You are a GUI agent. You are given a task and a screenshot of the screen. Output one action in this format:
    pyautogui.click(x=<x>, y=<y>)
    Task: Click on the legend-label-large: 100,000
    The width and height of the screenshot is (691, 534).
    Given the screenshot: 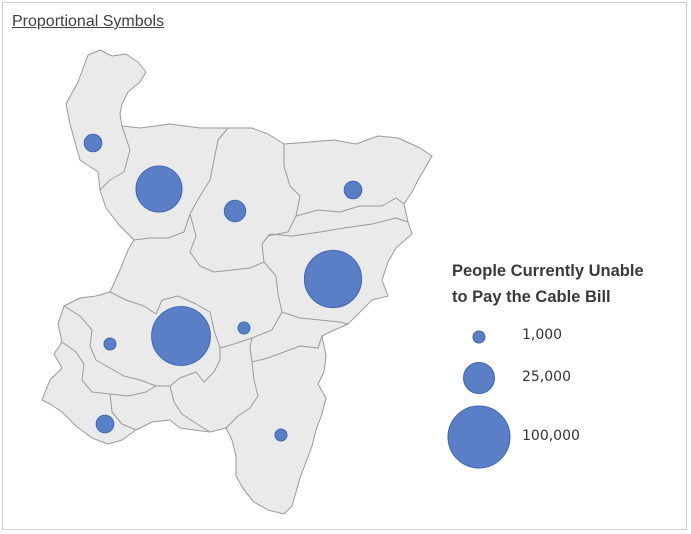 What is the action you would take?
    pyautogui.click(x=551, y=436)
    